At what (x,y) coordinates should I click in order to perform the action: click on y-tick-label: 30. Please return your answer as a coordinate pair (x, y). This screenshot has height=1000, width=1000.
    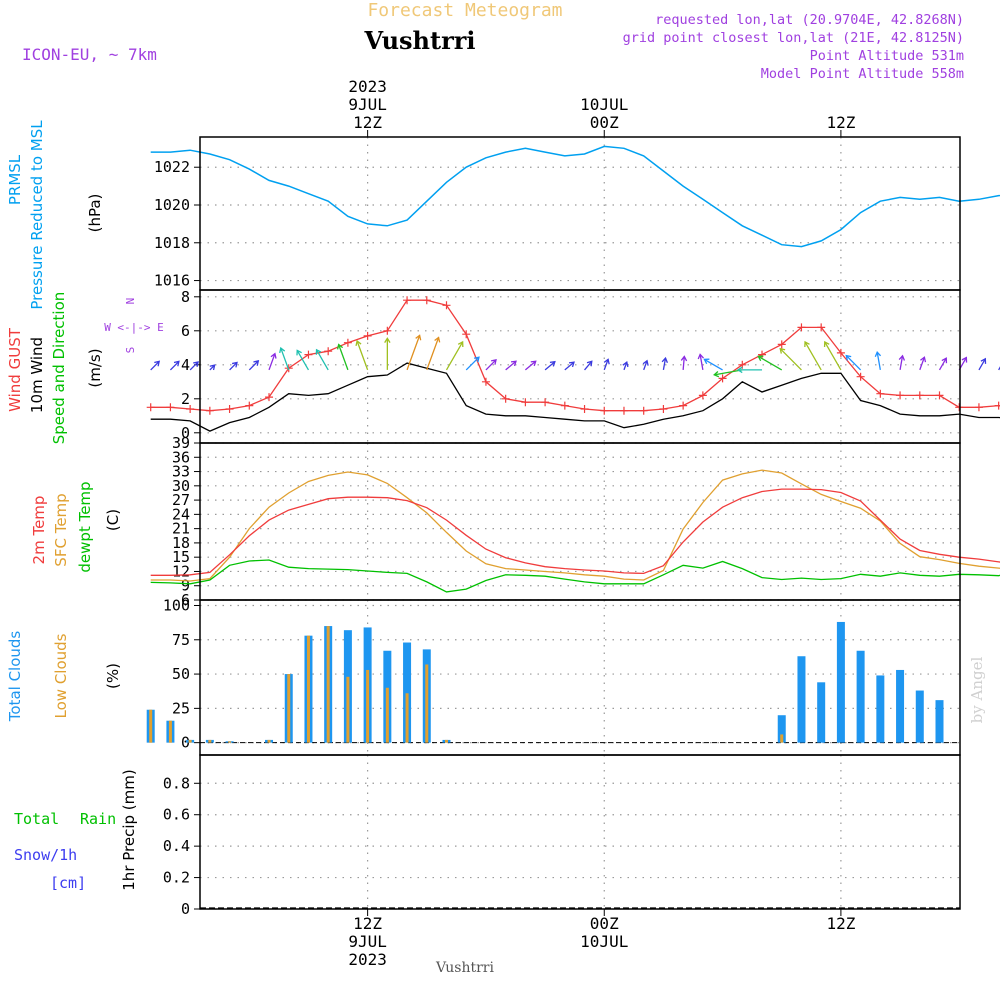
    Looking at the image, I should click on (181, 486).